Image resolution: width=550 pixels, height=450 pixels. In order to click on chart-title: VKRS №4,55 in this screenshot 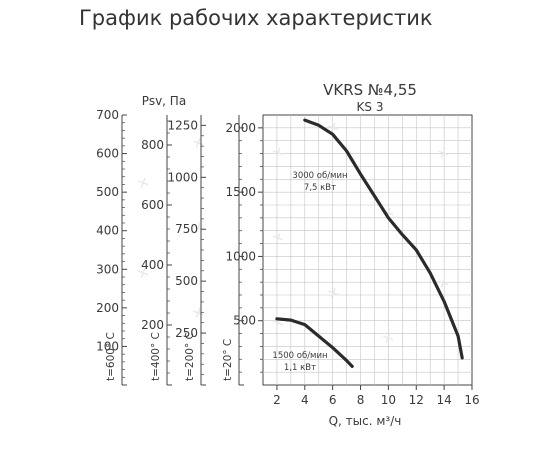, I will do `click(370, 90)`.